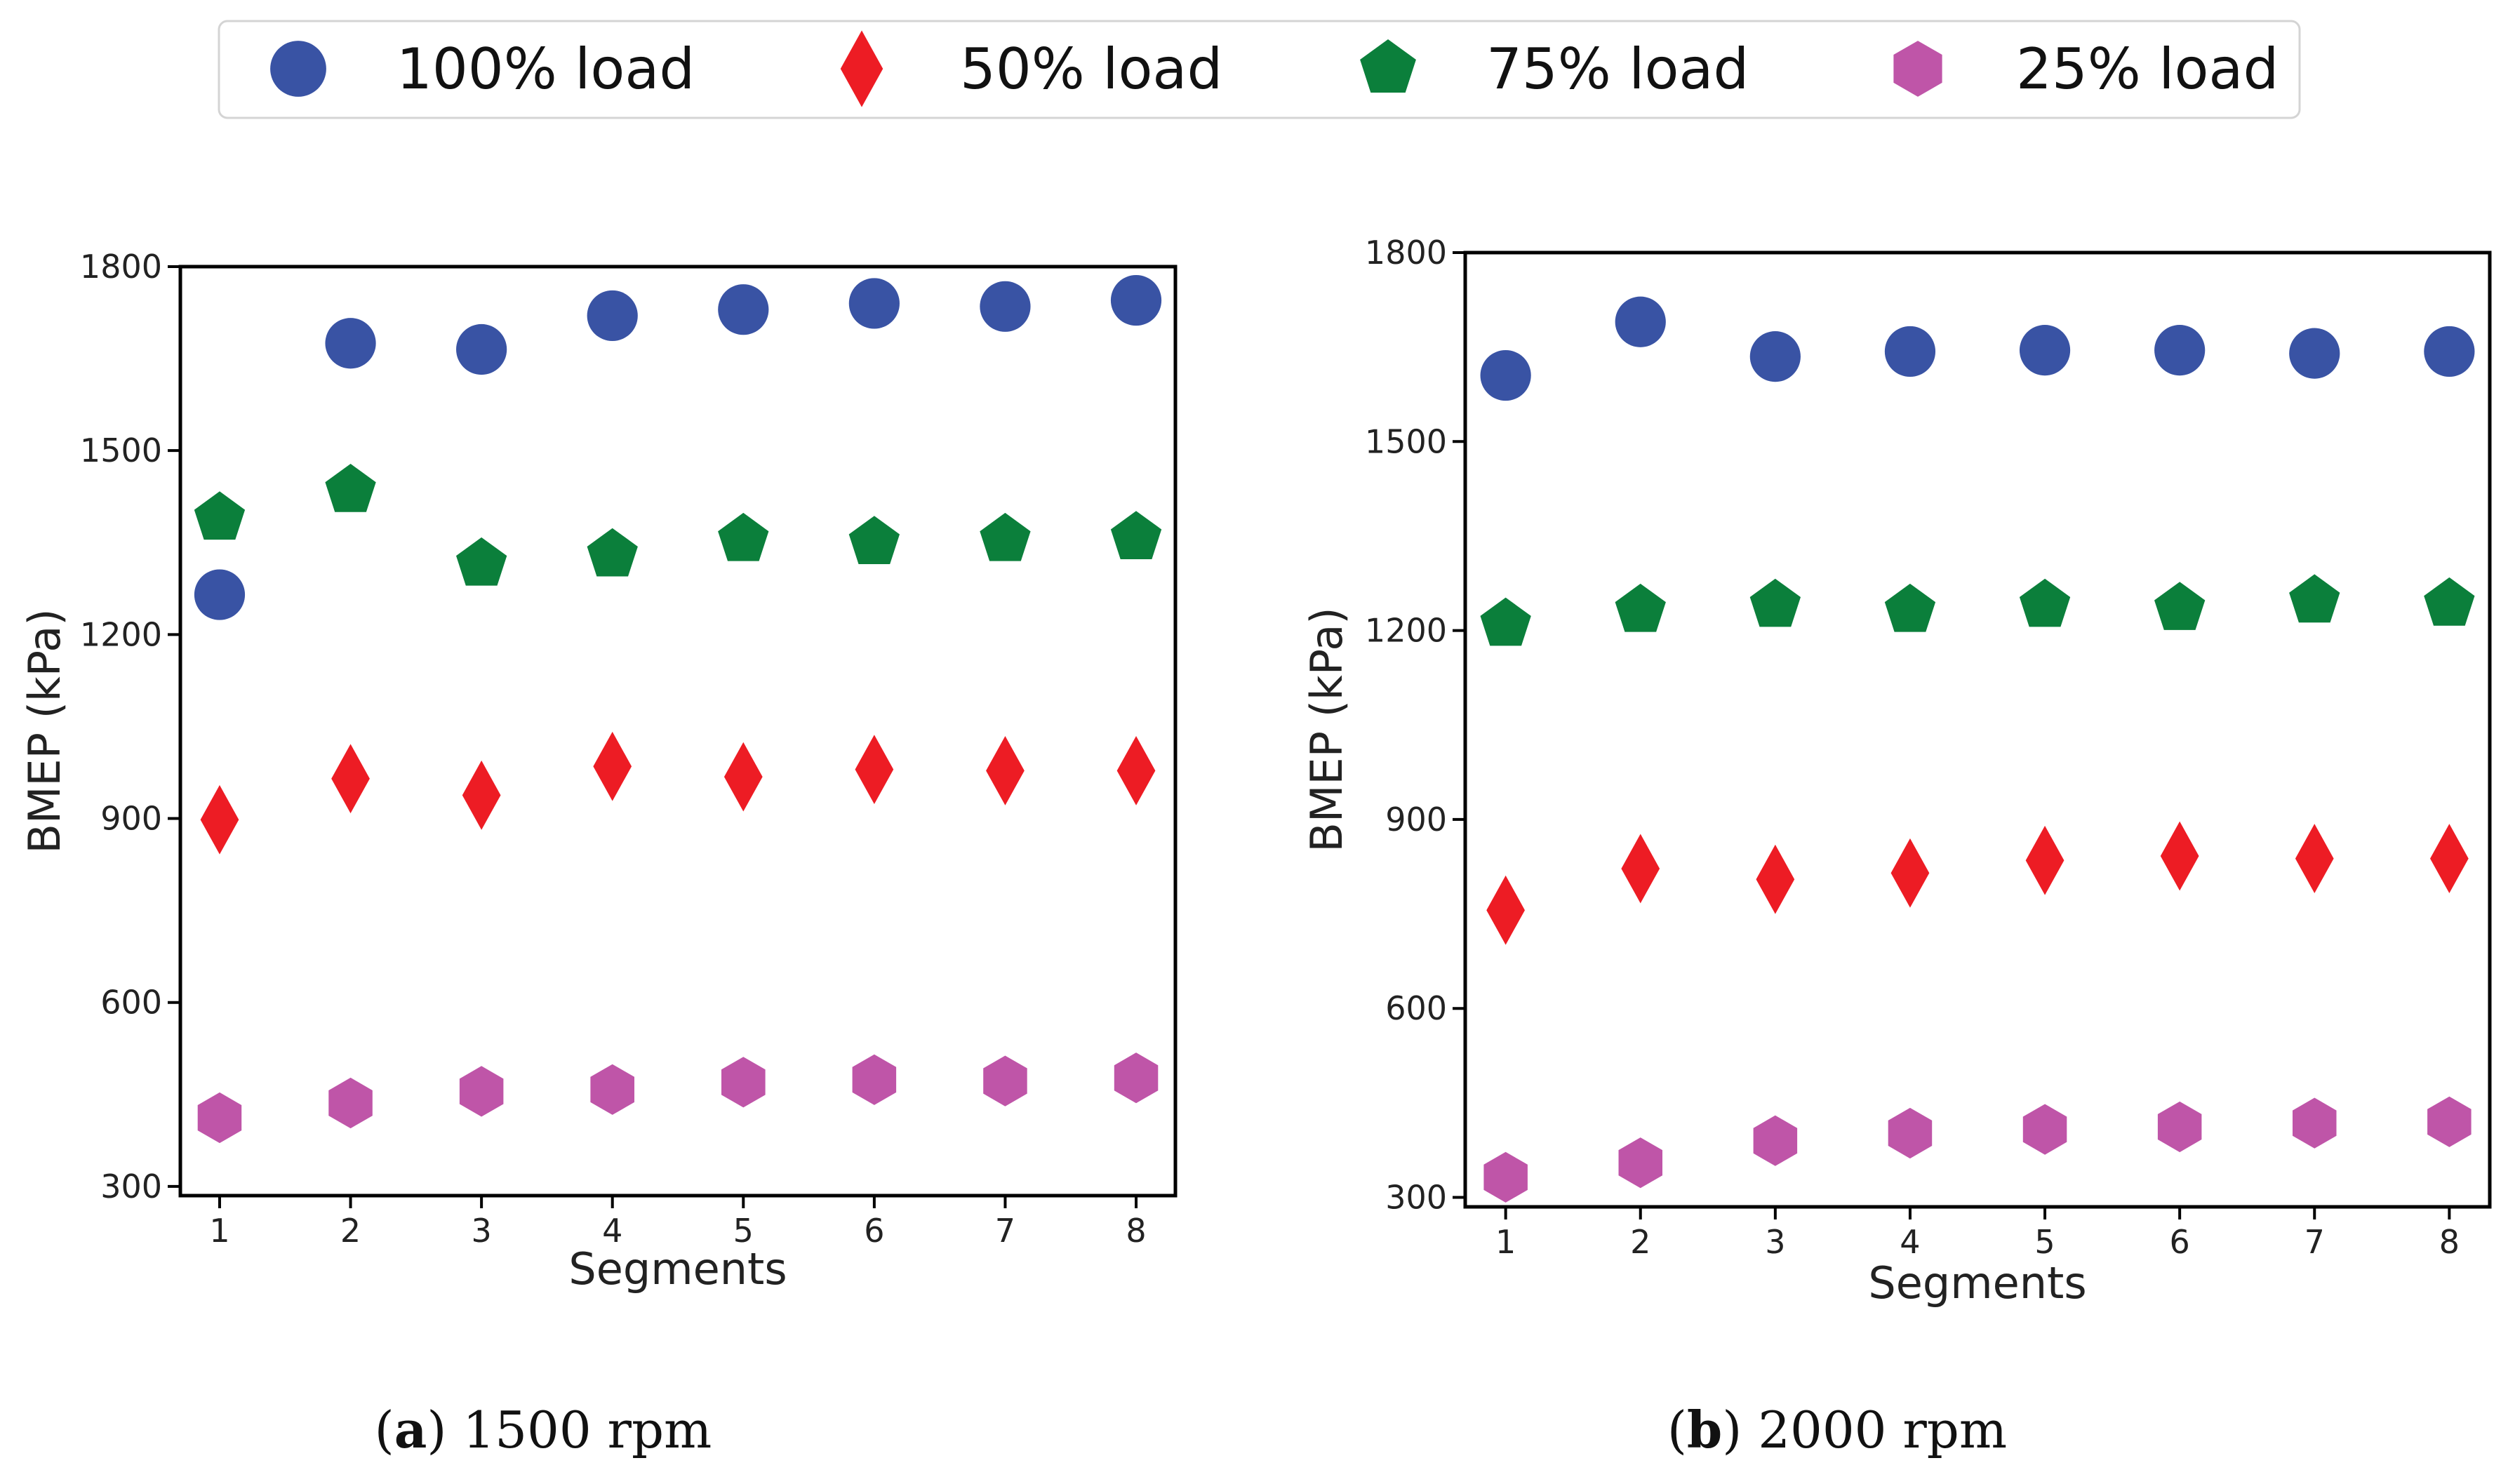 The width and height of the screenshot is (2508, 1484). I want to click on y-tick-label: 1500, so click(1406, 441).